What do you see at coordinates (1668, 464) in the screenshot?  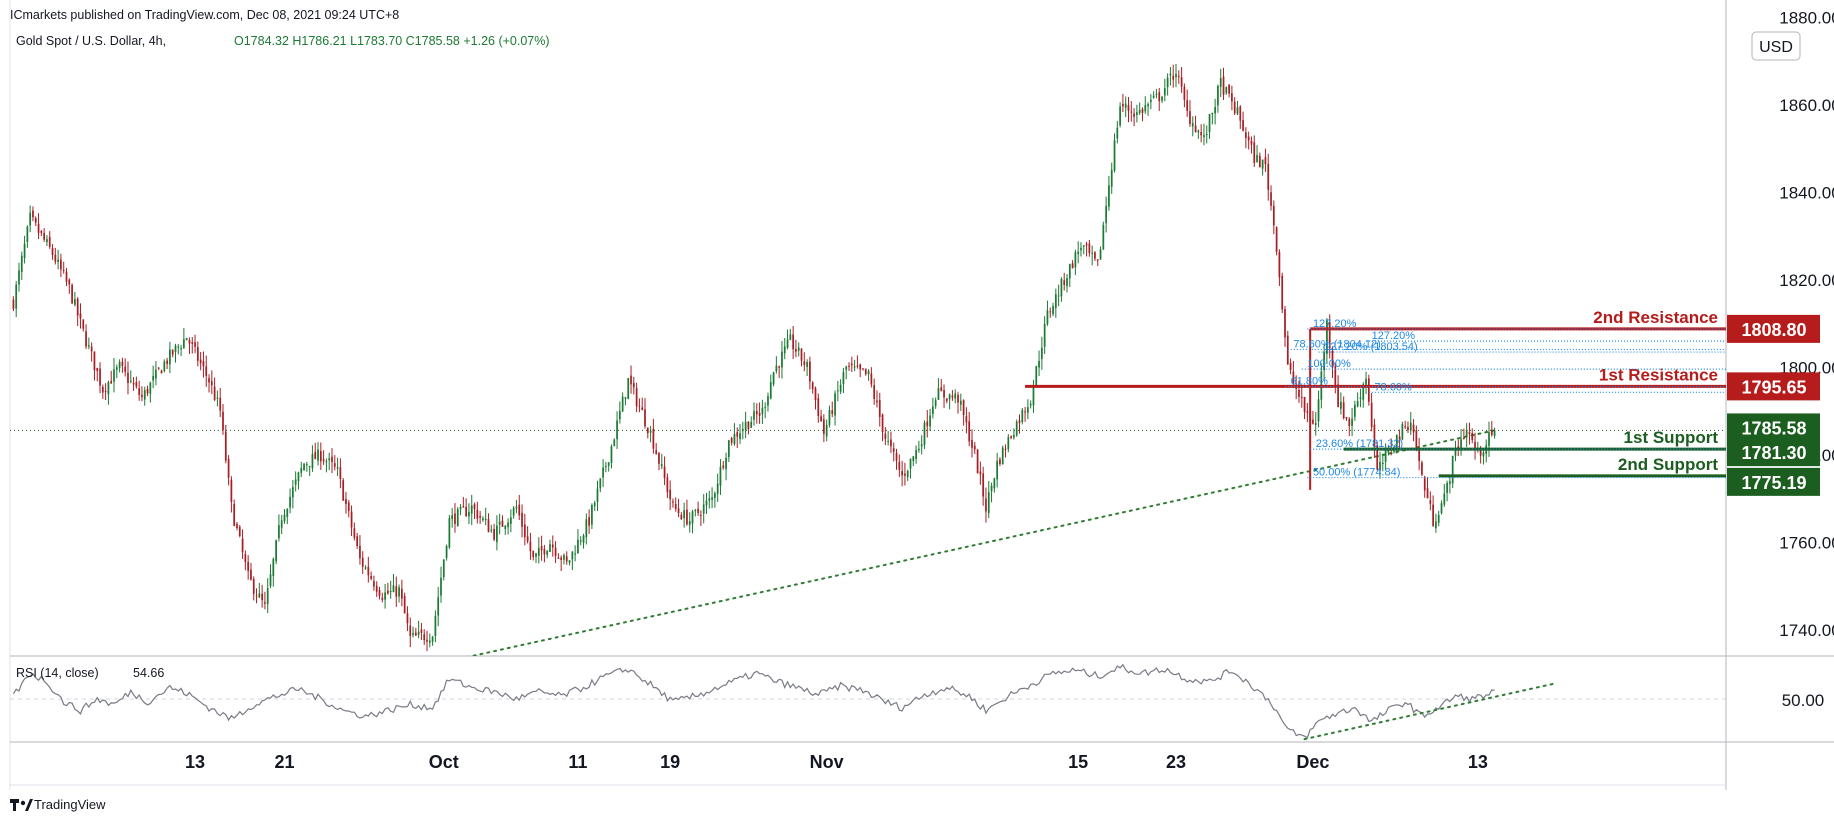 I see `level-label-3: 2nd Support` at bounding box center [1668, 464].